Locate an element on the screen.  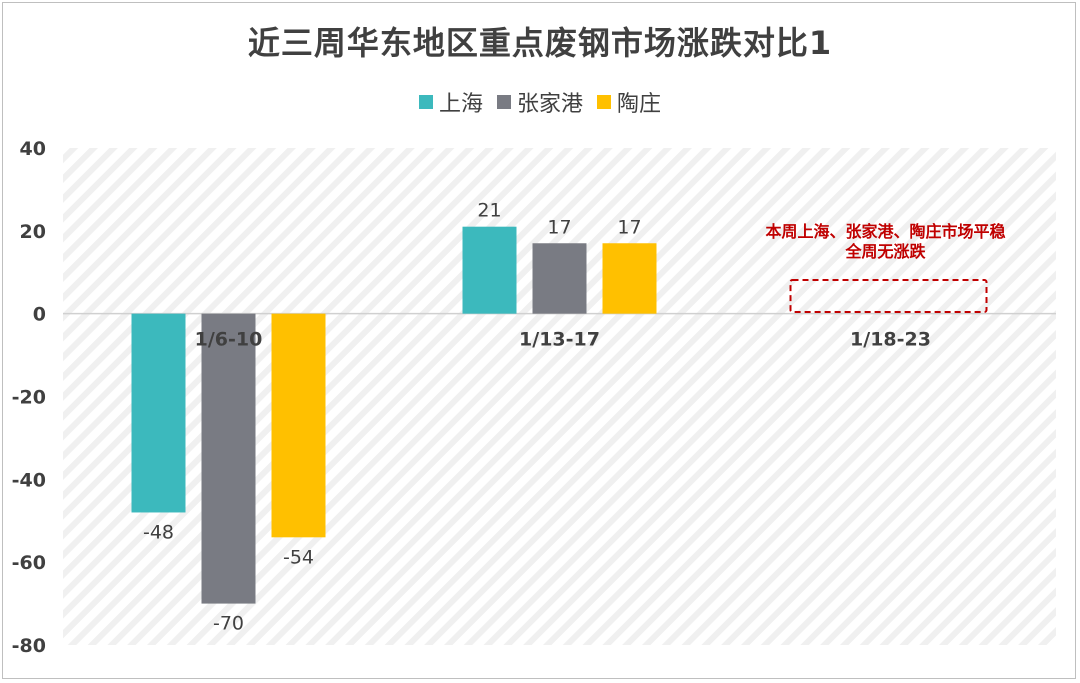
y-tick-label: -60 is located at coordinates (29, 563).